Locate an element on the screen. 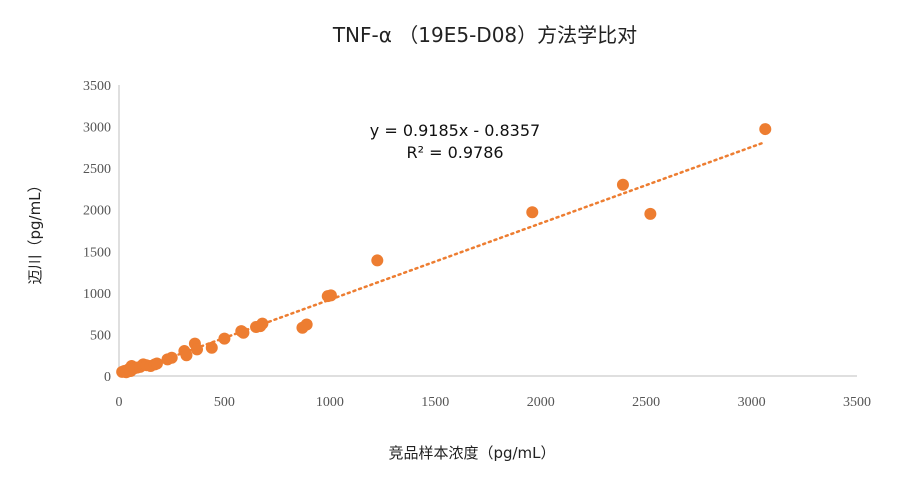 This screenshot has height=480, width=920. x-tick-label: 500 is located at coordinates (224, 402).